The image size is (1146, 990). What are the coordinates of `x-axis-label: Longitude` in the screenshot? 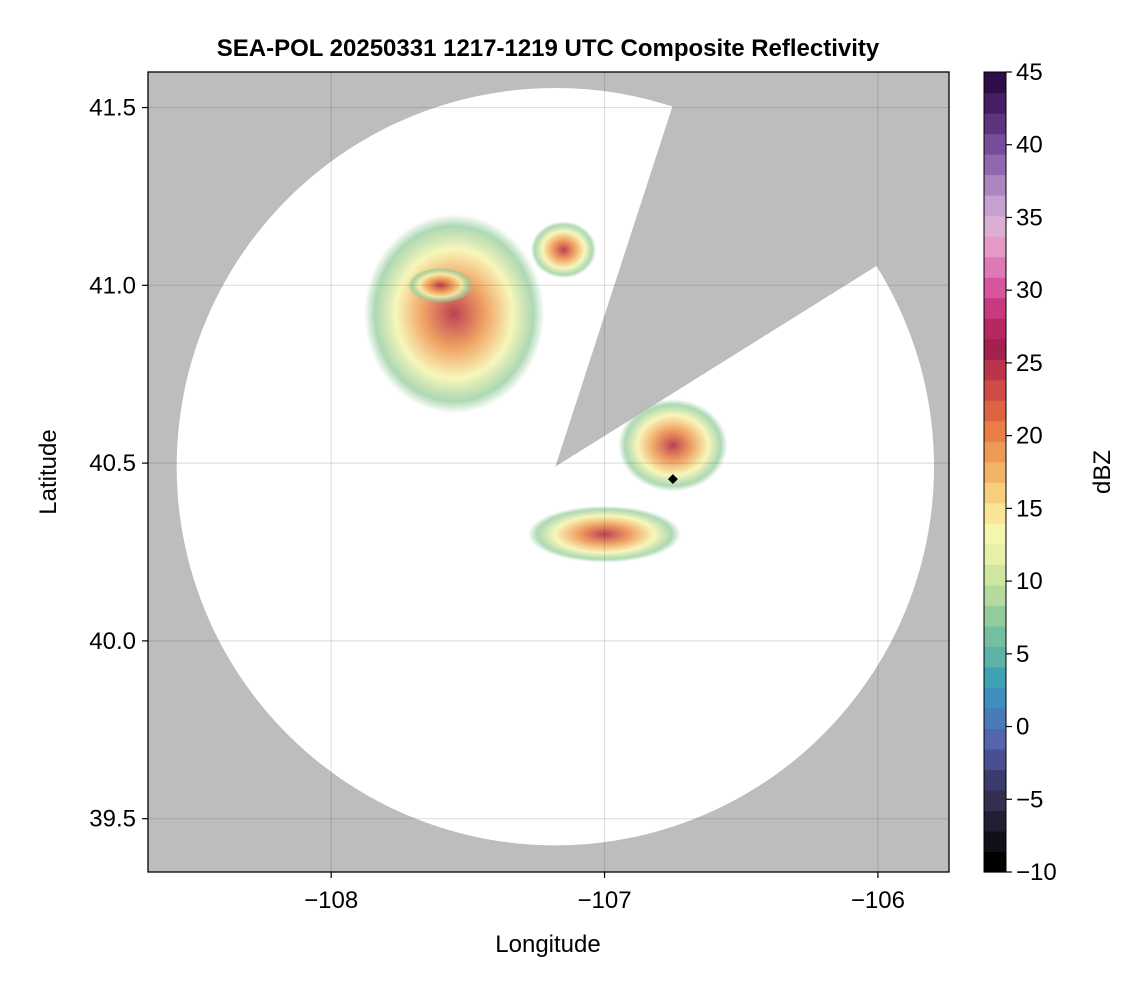 It's located at (547, 944).